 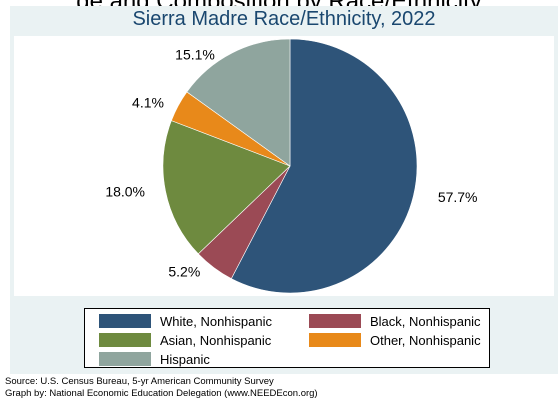 I want to click on pie-slice-hispanic, so click(x=238, y=102).